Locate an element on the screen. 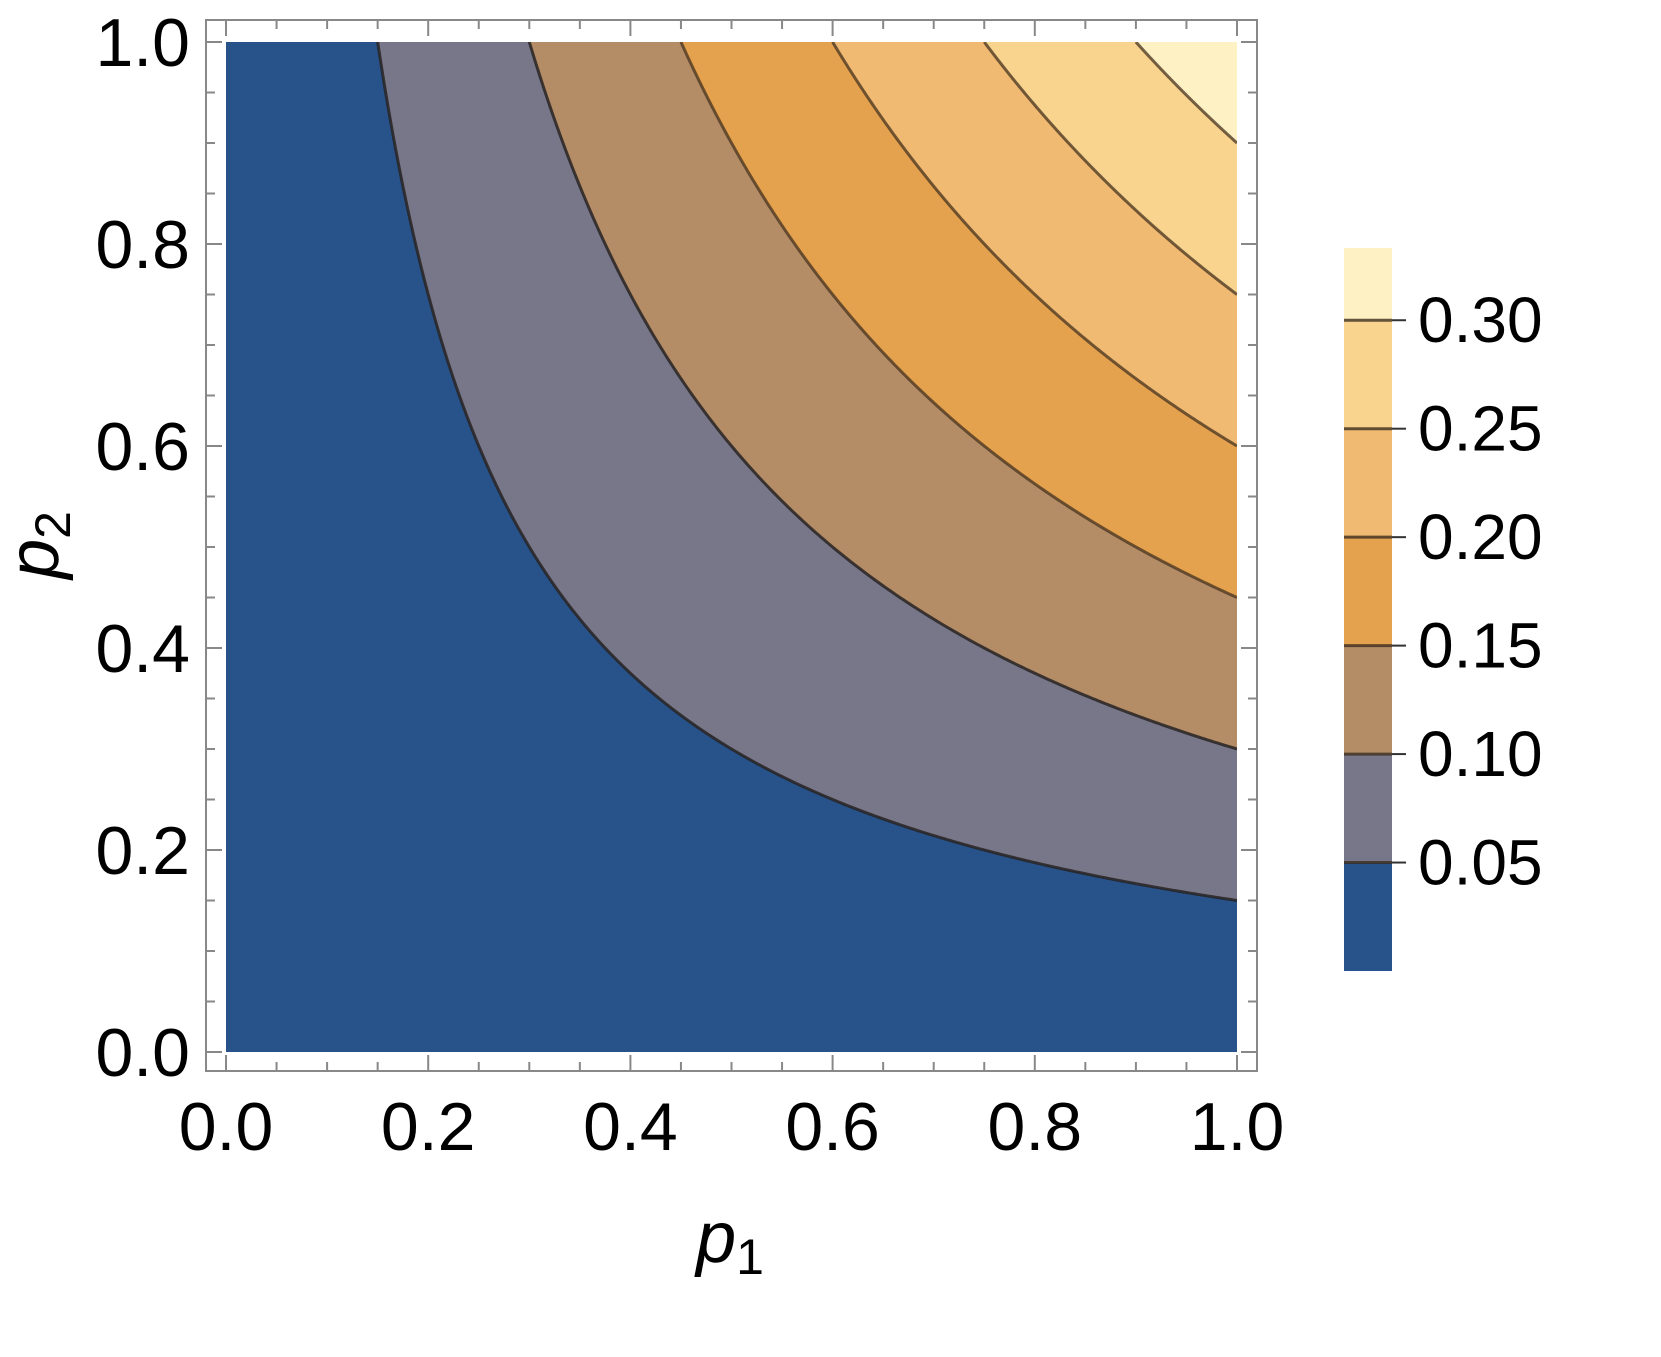 This screenshot has height=1357, width=1661. y-tick-label: 0.0 is located at coordinates (142, 1053).